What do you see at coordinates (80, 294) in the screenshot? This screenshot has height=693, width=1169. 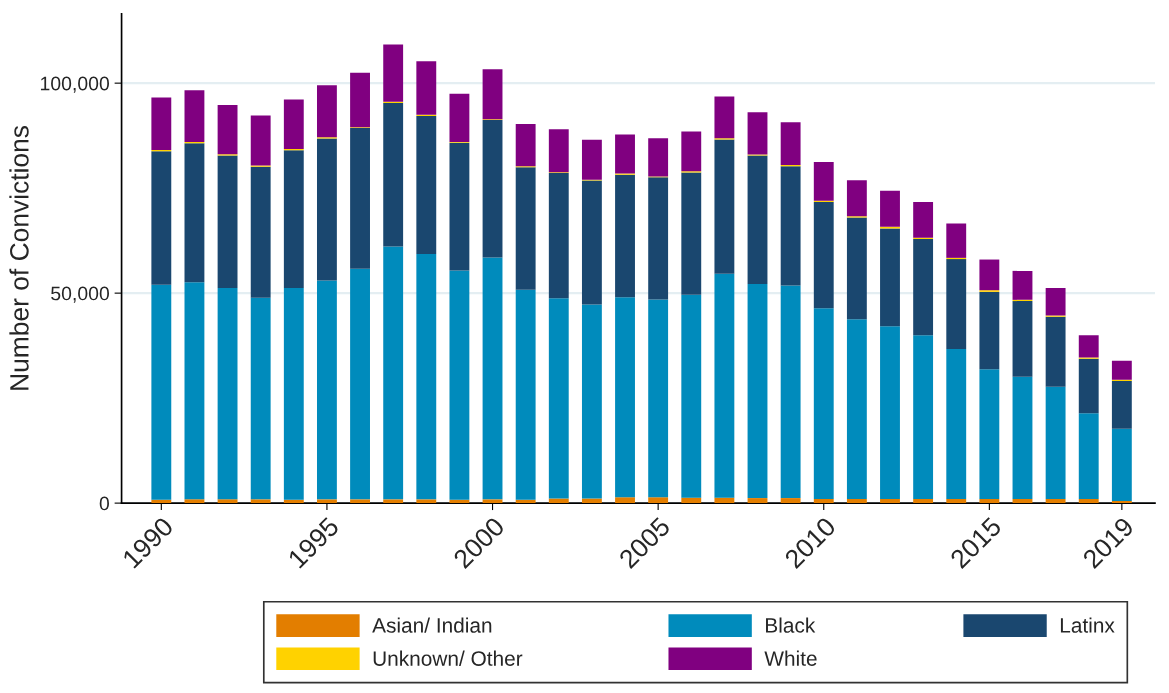 I see `y-tick-label: 50,000` at bounding box center [80, 294].